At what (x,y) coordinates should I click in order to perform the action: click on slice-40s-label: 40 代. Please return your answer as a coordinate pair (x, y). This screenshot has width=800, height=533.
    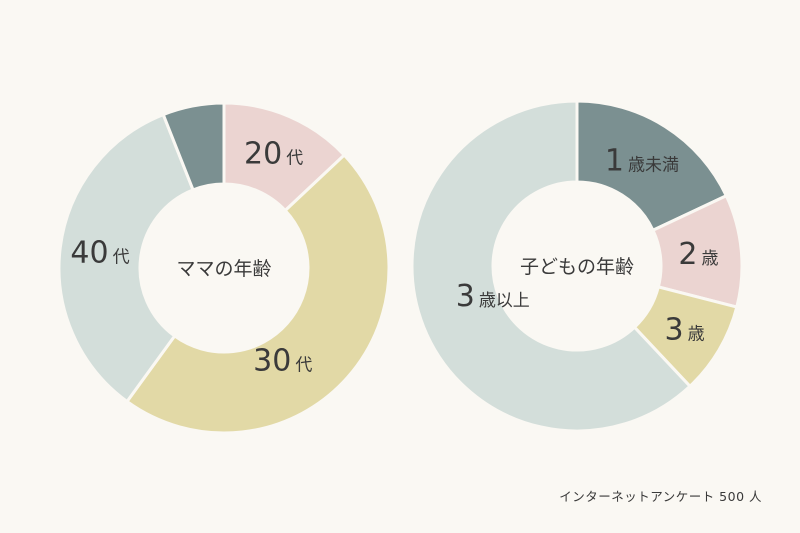
    Looking at the image, I should click on (99, 252).